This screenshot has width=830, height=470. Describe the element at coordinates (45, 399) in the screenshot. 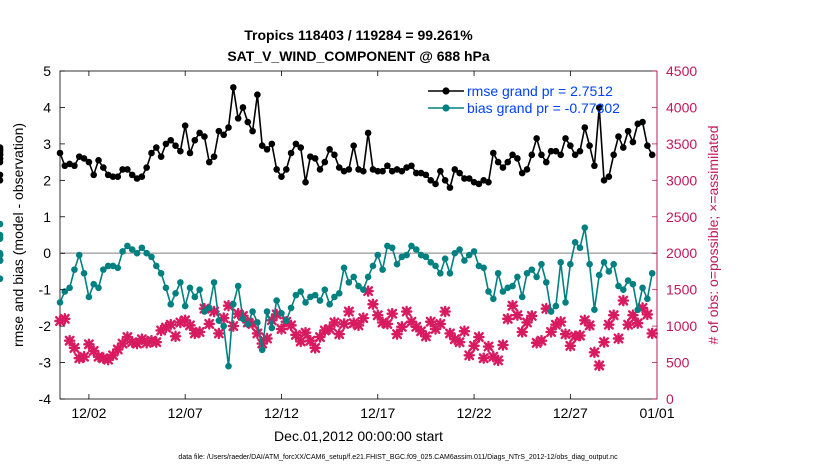

I see `y-left-tick-label: -4` at that location.